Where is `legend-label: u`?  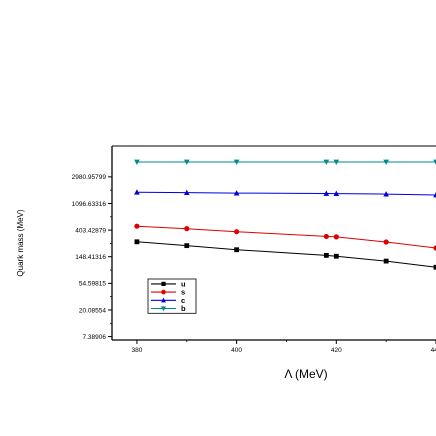 legend-label: u is located at coordinates (183, 284).